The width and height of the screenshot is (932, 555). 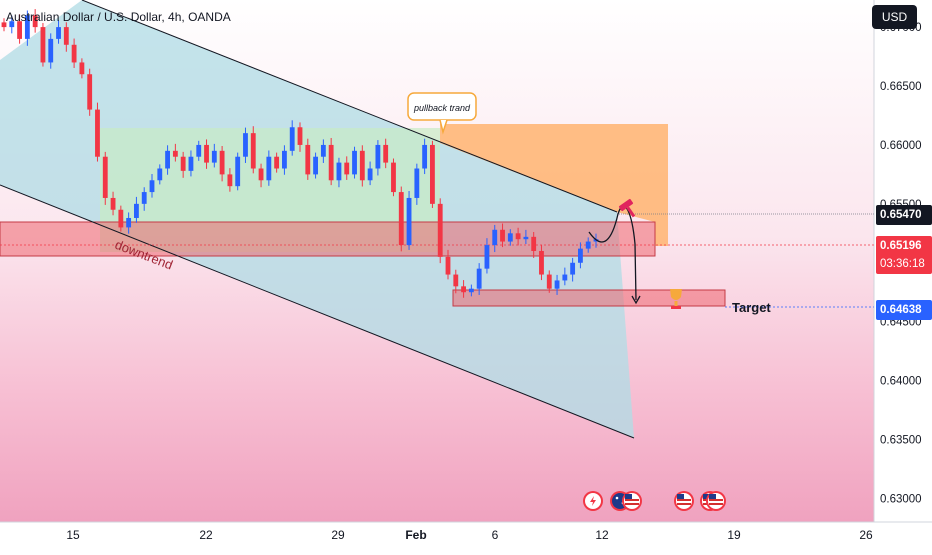 What do you see at coordinates (904, 246) in the screenshot?
I see `current-price-tag: 0.65196` at bounding box center [904, 246].